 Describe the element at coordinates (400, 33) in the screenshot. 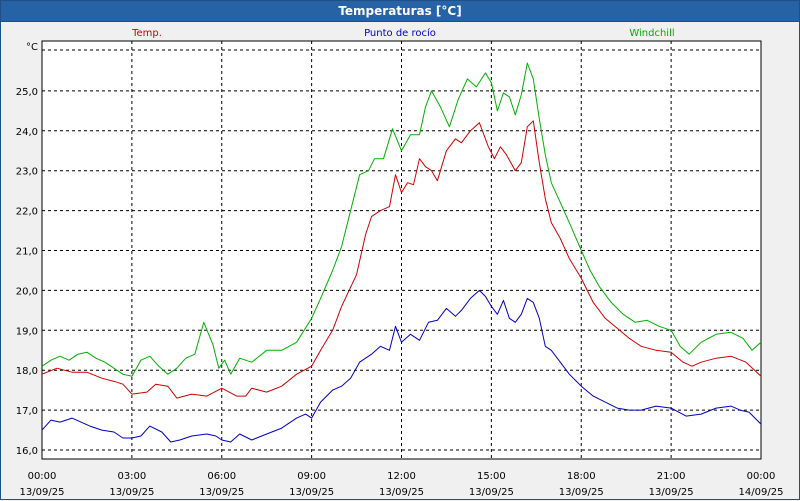

I see `legend-entry: Punto de rocío` at that location.